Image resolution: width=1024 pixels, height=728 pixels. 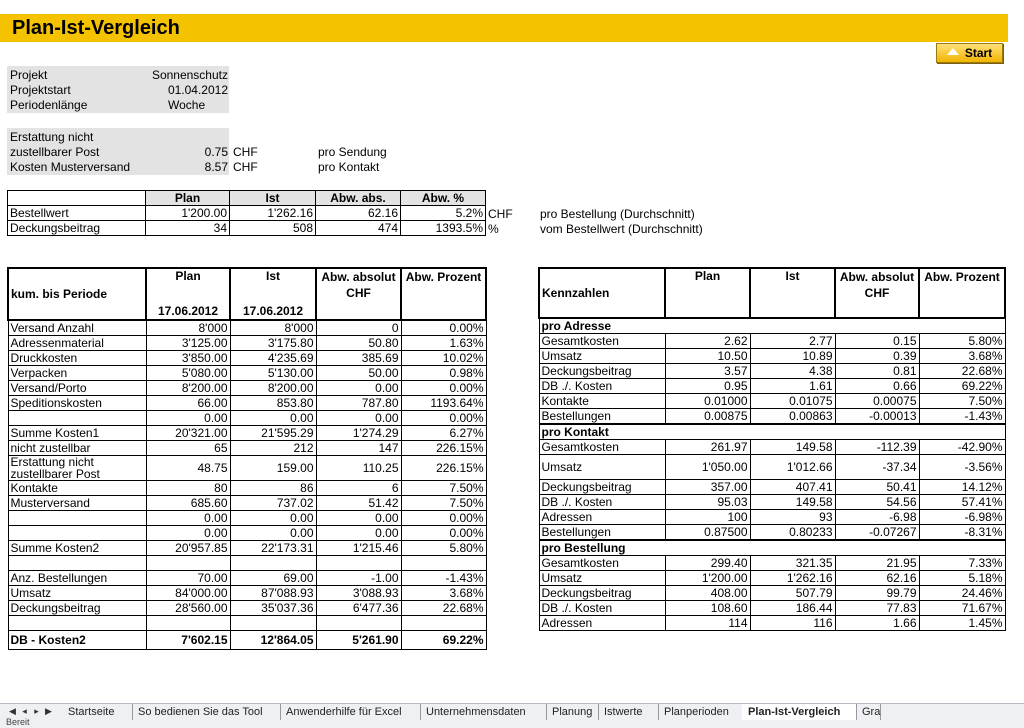 What do you see at coordinates (602, 502) in the screenshot?
I see `row-label: DB ./. Kosten` at bounding box center [602, 502].